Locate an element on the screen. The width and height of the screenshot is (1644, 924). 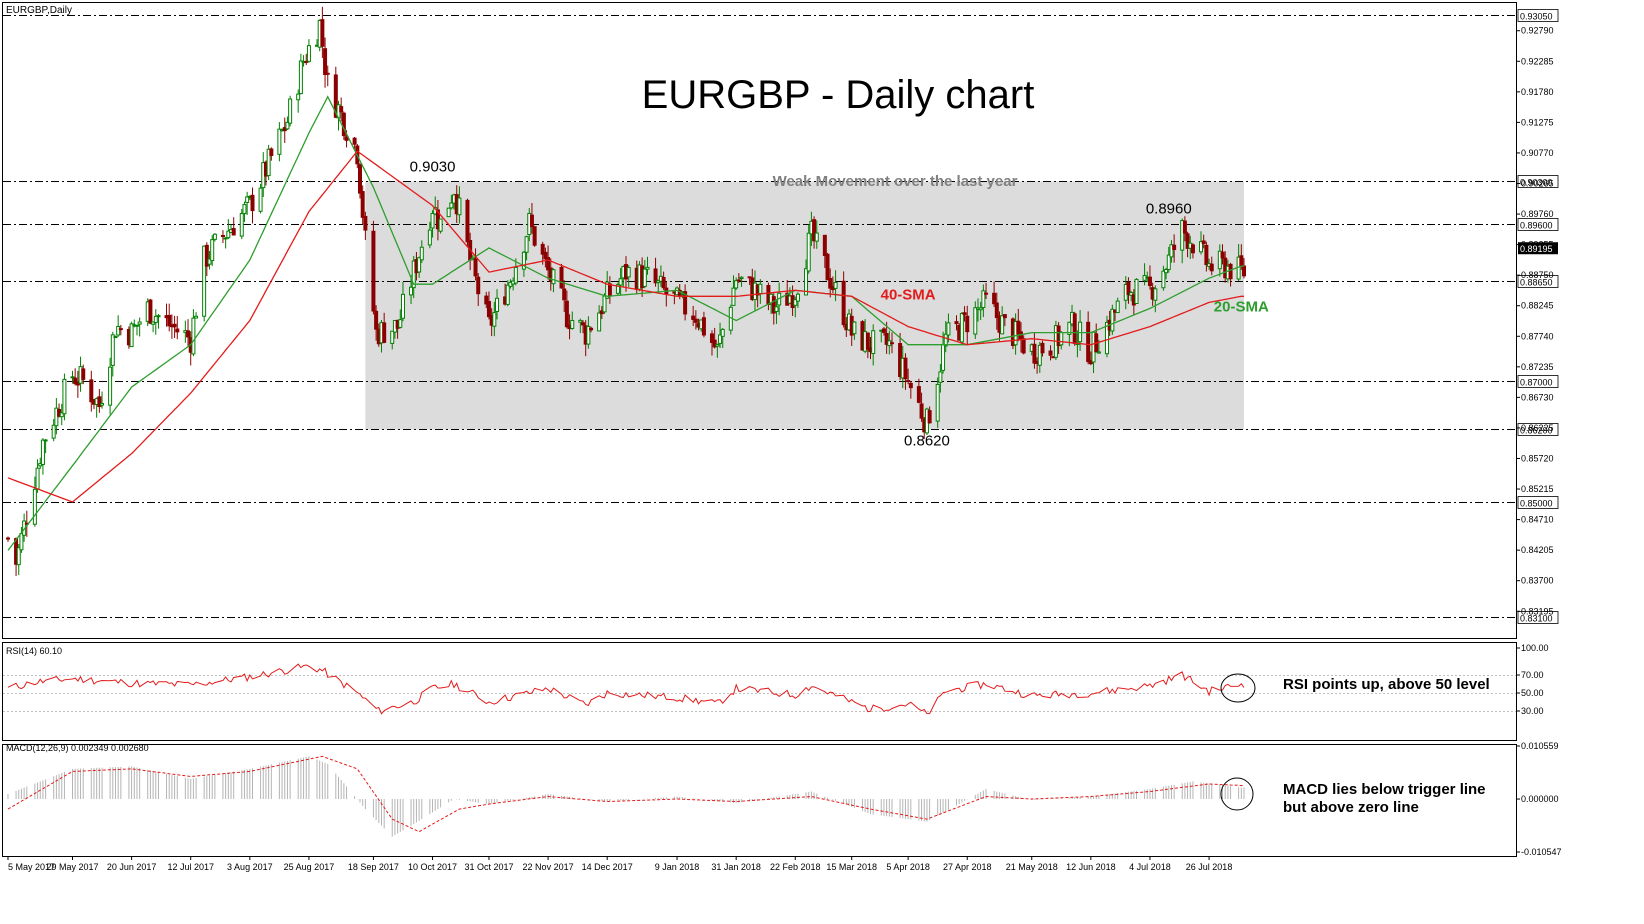
price-y-tick-label: 0.84205 is located at coordinates (1537, 550).